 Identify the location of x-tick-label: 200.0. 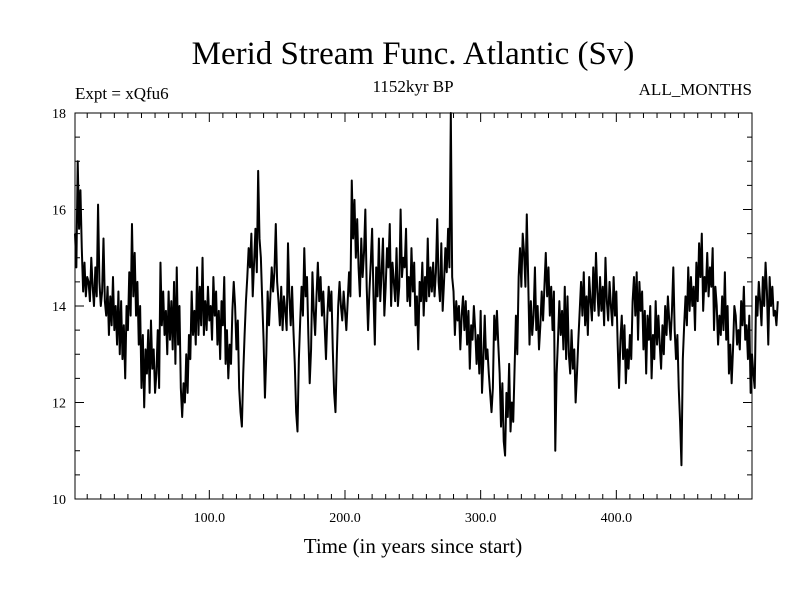
(345, 518).